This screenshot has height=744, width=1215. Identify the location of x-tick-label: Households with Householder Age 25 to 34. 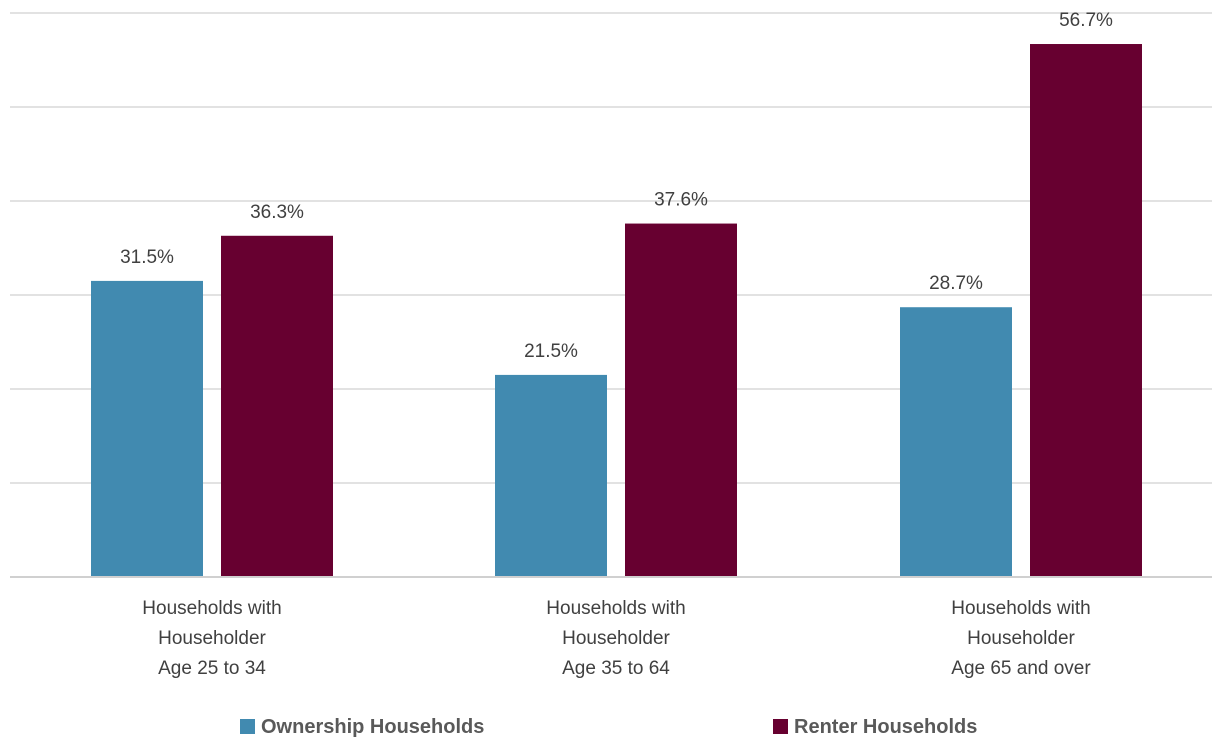
(211, 638).